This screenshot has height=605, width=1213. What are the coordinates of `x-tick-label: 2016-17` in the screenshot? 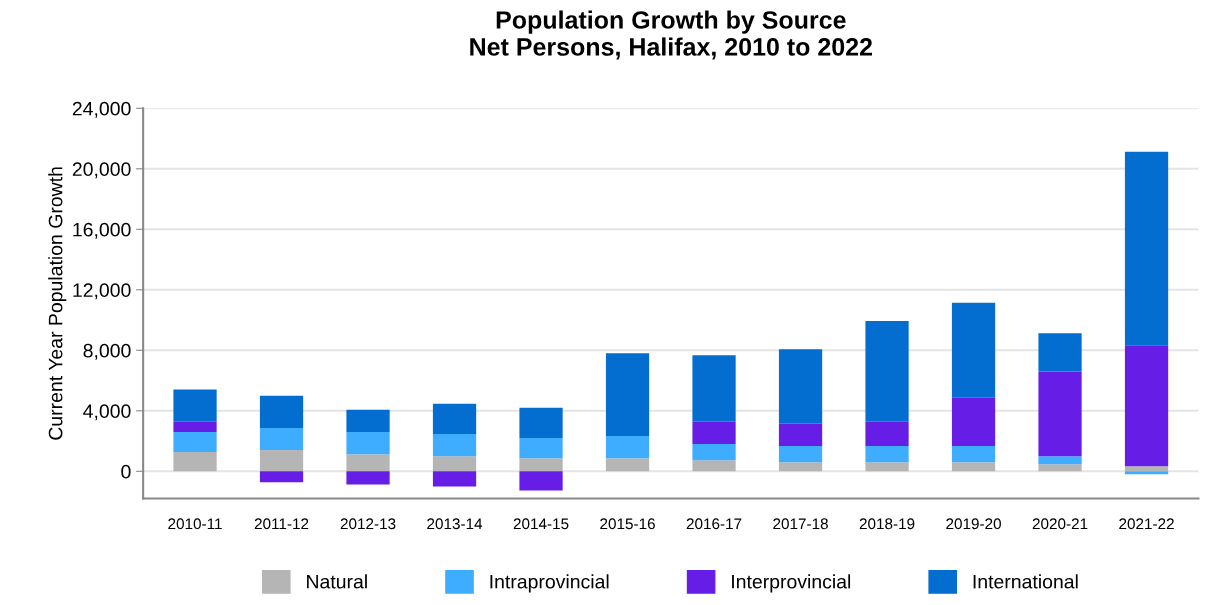 It's located at (714, 524).